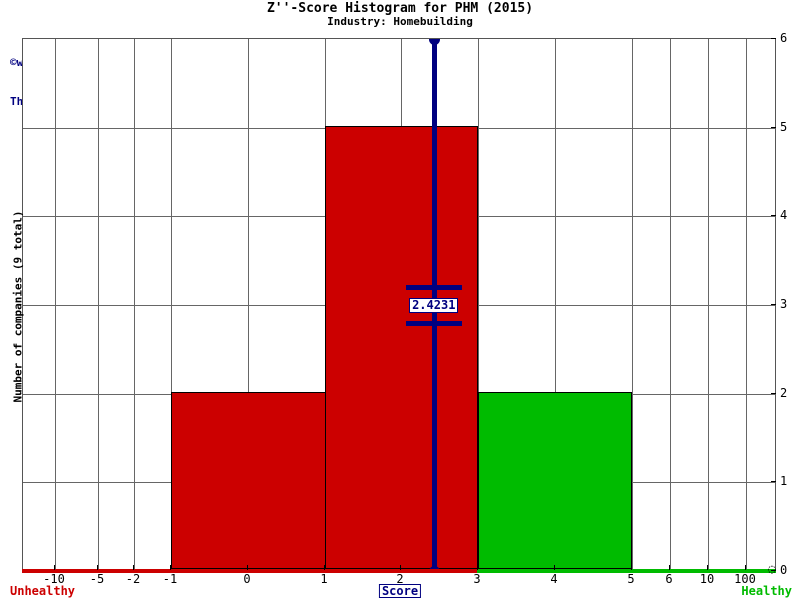 The height and width of the screenshot is (600, 800). I want to click on value-whisker-upper, so click(433, 288).